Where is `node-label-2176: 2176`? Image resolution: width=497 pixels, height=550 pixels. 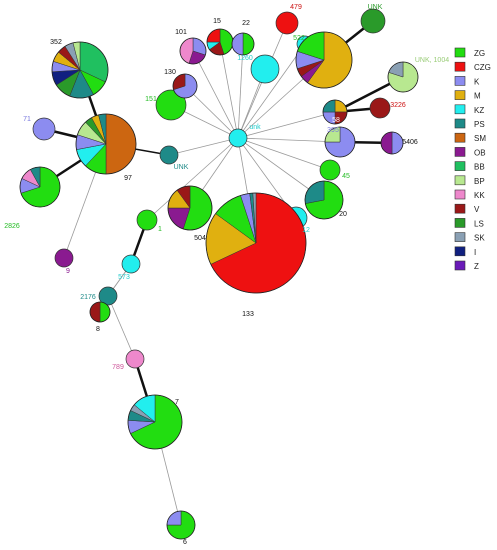 node-label-2176: 2176 is located at coordinates (88, 297).